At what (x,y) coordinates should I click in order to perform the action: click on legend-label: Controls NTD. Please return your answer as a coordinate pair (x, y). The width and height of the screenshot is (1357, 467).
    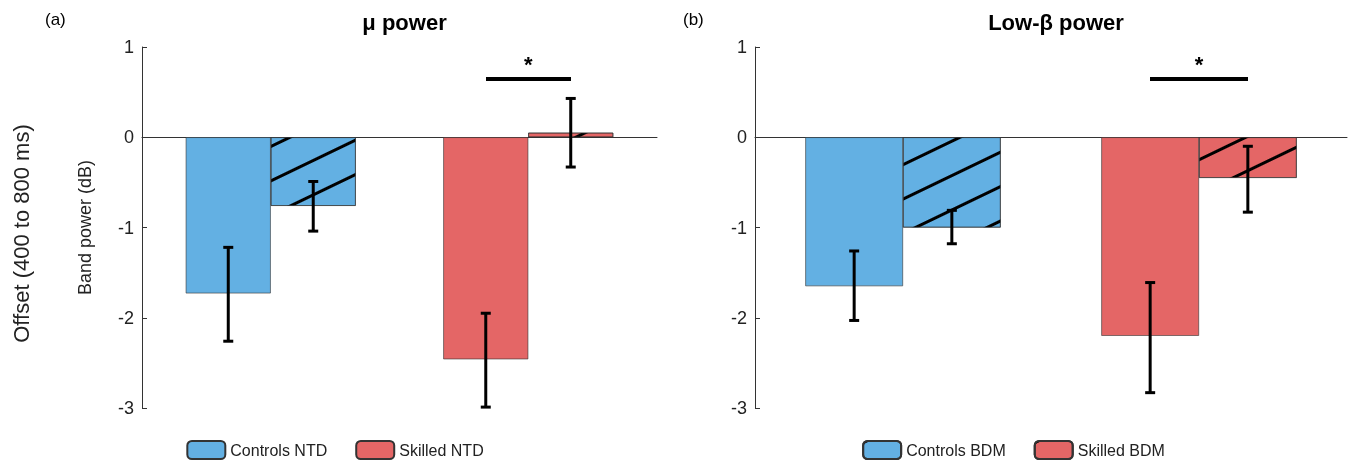
    Looking at the image, I should click on (279, 450).